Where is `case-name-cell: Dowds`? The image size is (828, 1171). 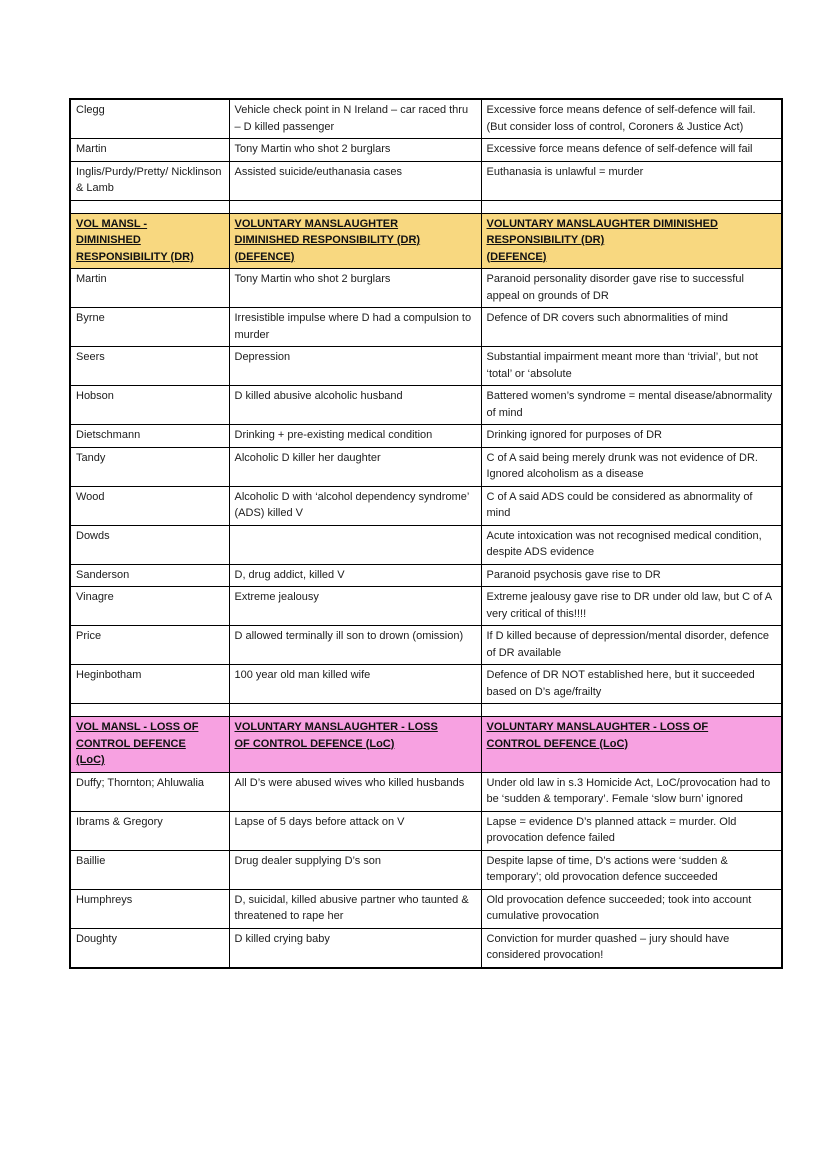 case-name-cell: Dowds is located at coordinates (149, 544).